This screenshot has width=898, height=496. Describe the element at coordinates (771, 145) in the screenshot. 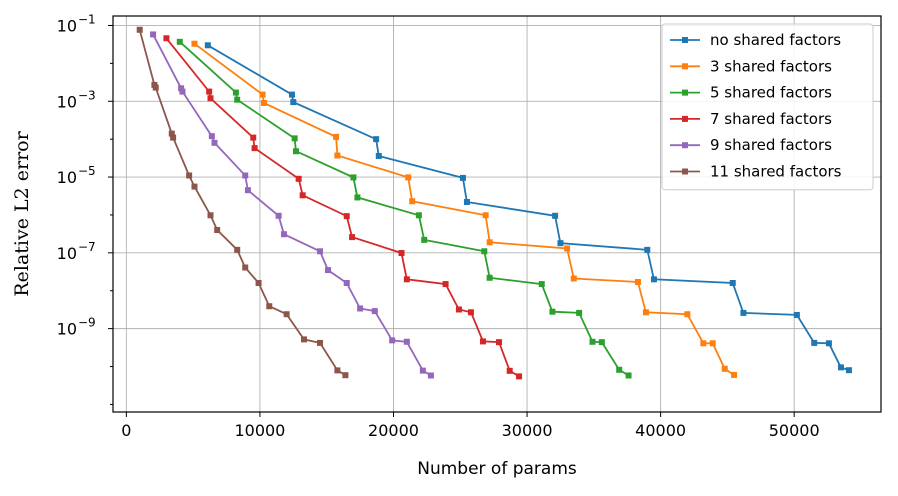

I see `legend-label: 9 shared factors` at that location.